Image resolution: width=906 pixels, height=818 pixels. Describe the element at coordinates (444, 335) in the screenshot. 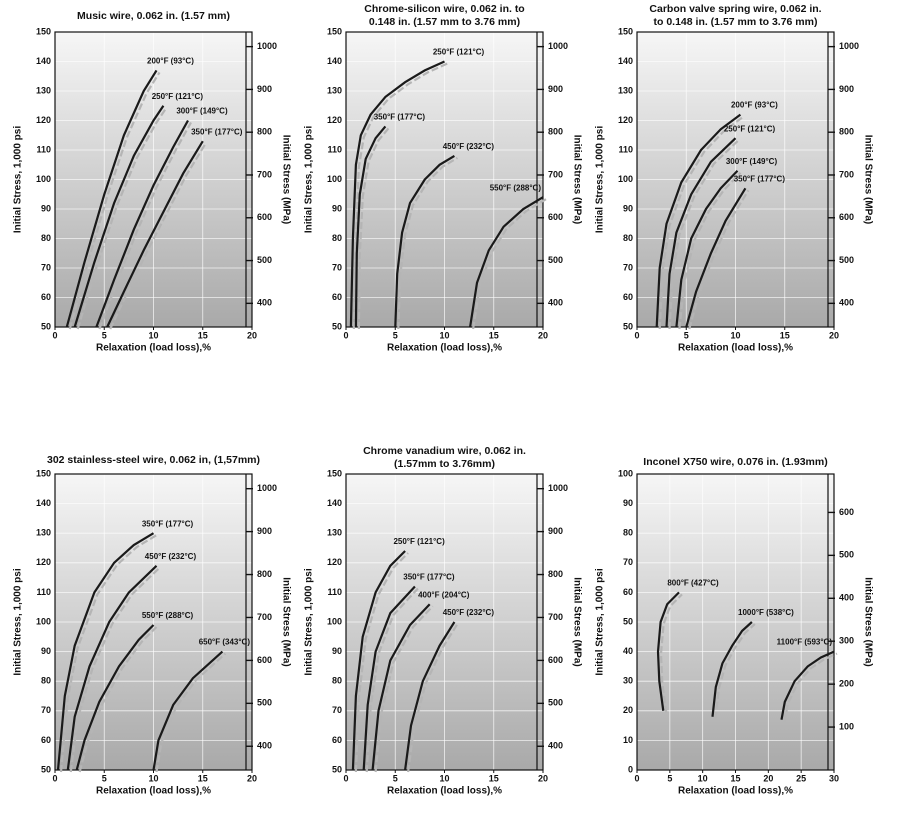

I see `x-tick-label: 10` at that location.